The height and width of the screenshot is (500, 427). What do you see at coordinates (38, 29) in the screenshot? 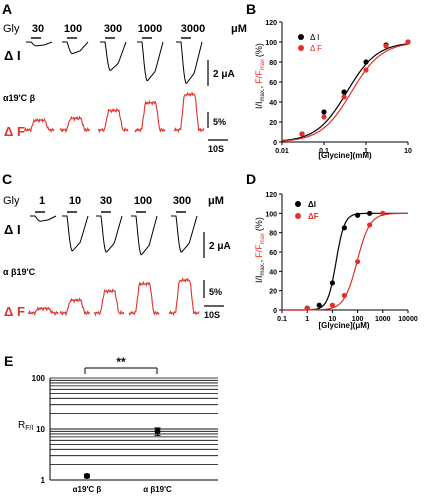
I see `panel-a-conc-1: 30` at bounding box center [38, 29].